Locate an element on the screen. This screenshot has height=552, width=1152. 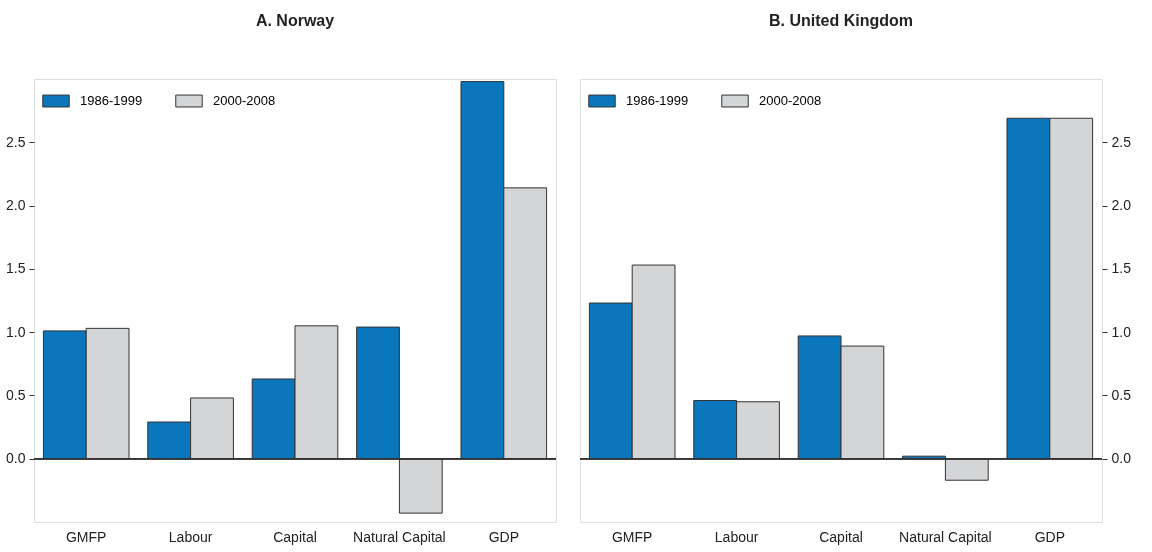
chart-title: B. United Kingdom is located at coordinates (841, 20).